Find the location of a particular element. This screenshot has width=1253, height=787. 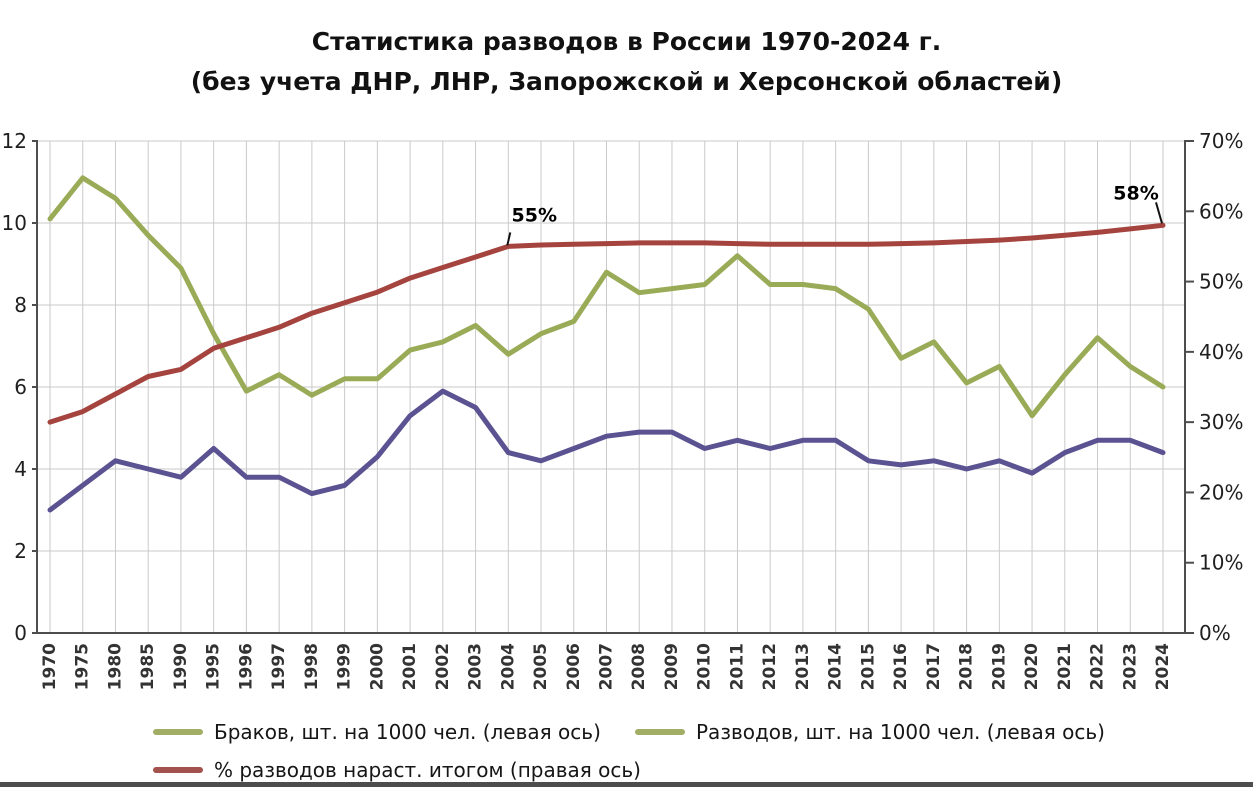

svg-text: 58% is located at coordinates (1135, 193).